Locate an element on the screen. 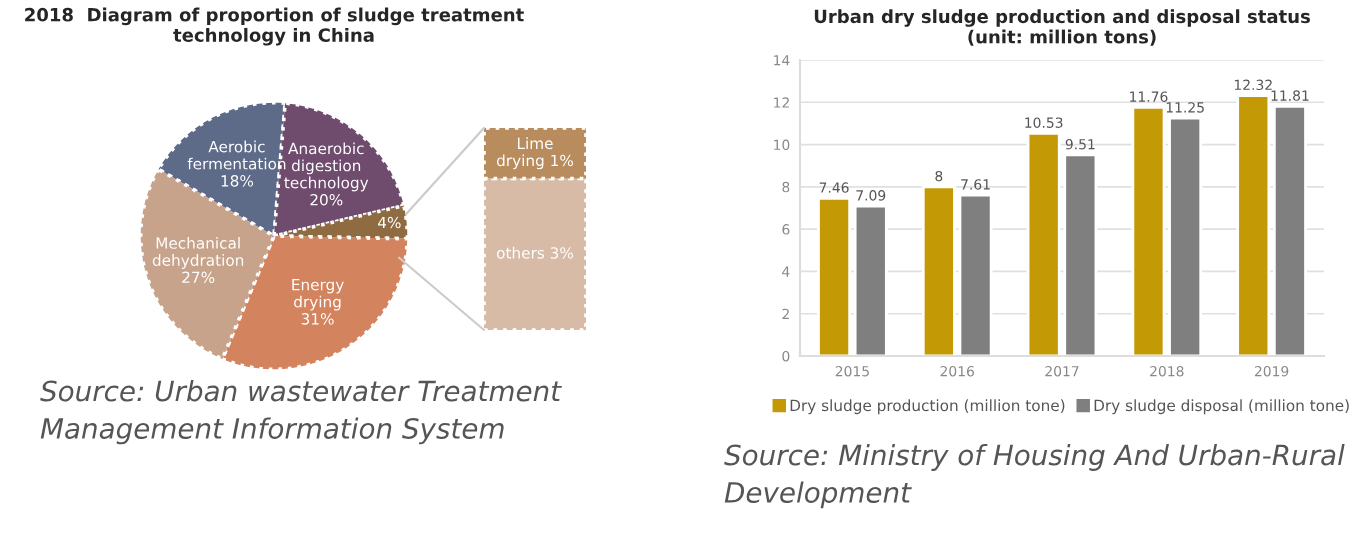 The height and width of the screenshot is (546, 1372). chart-title: Urban dry sludge production and disposal status (unit: million tons) is located at coordinates (1062, 27).